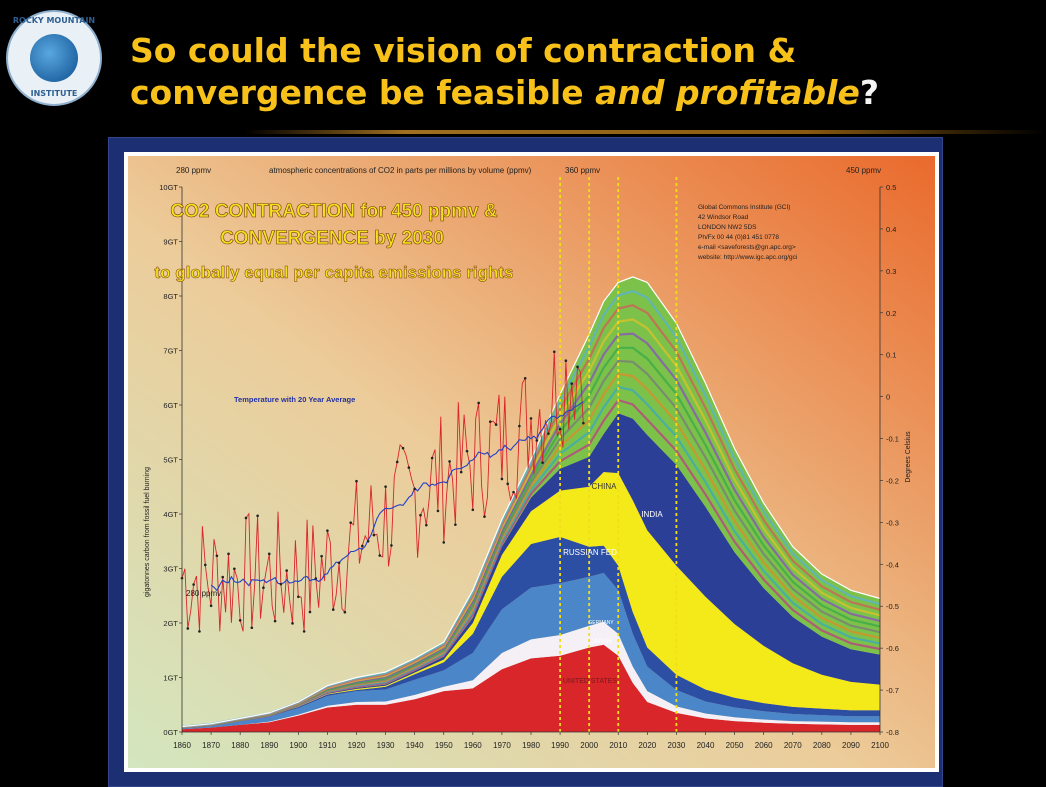  What do you see at coordinates (170, 296) in the screenshot?
I see `y-tick-label: 8GT` at bounding box center [170, 296].